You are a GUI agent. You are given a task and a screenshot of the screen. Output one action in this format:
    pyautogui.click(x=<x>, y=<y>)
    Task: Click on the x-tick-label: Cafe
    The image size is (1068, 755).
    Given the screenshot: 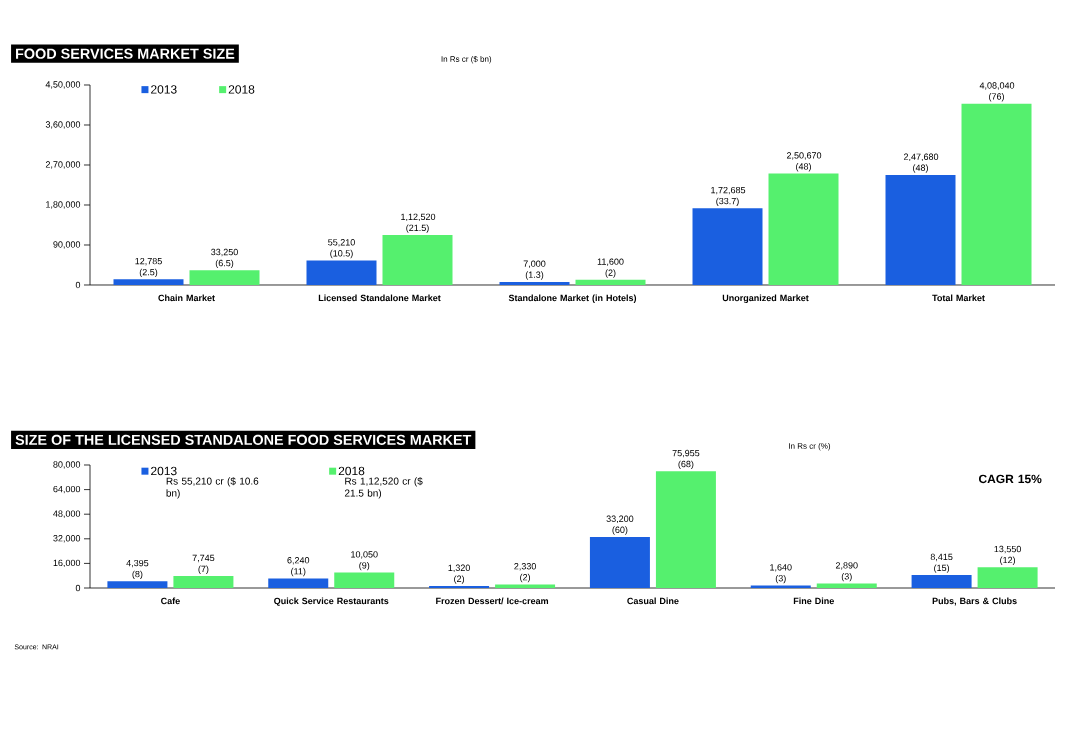 What is the action you would take?
    pyautogui.click(x=170, y=601)
    